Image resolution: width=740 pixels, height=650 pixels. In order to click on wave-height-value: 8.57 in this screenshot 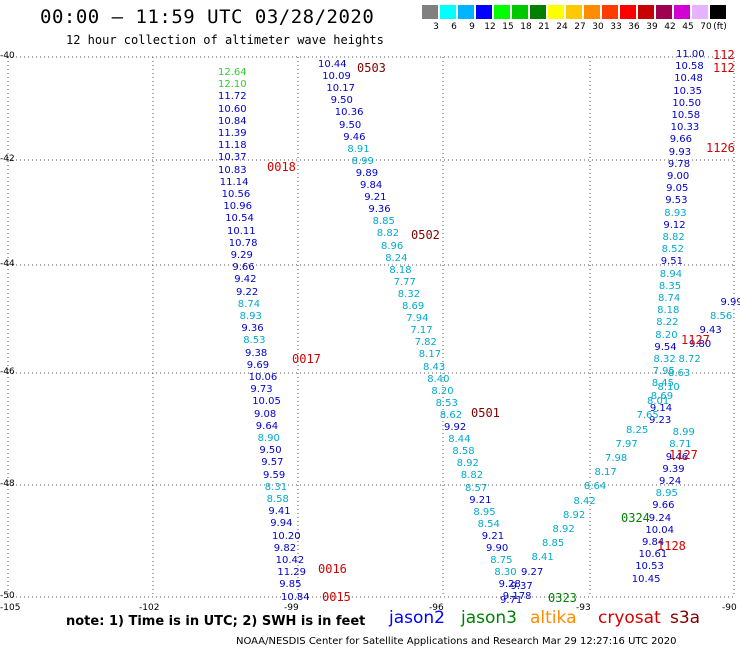, I will do `click(476, 488)`.